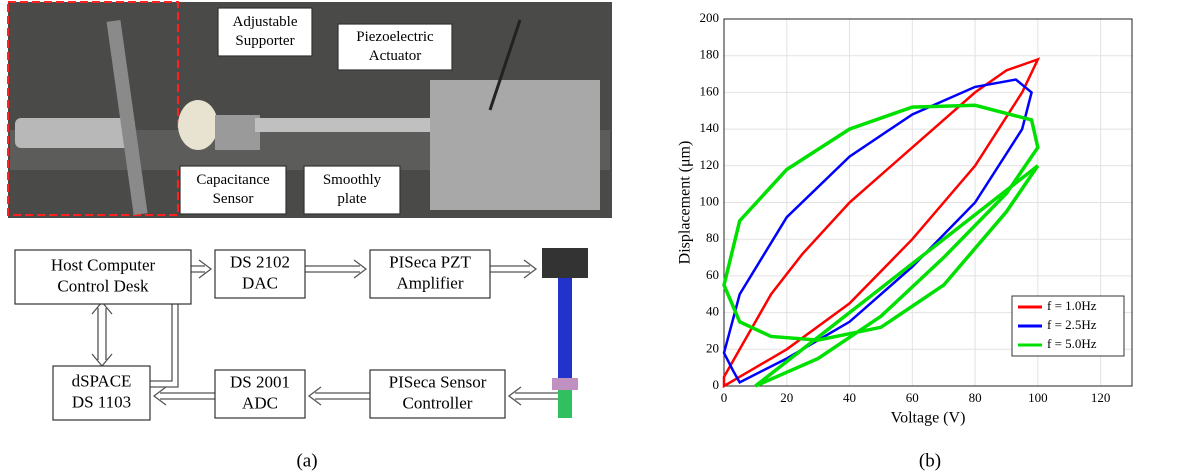  What do you see at coordinates (103, 285) in the screenshot?
I see `block-label: Control Desk` at bounding box center [103, 285].